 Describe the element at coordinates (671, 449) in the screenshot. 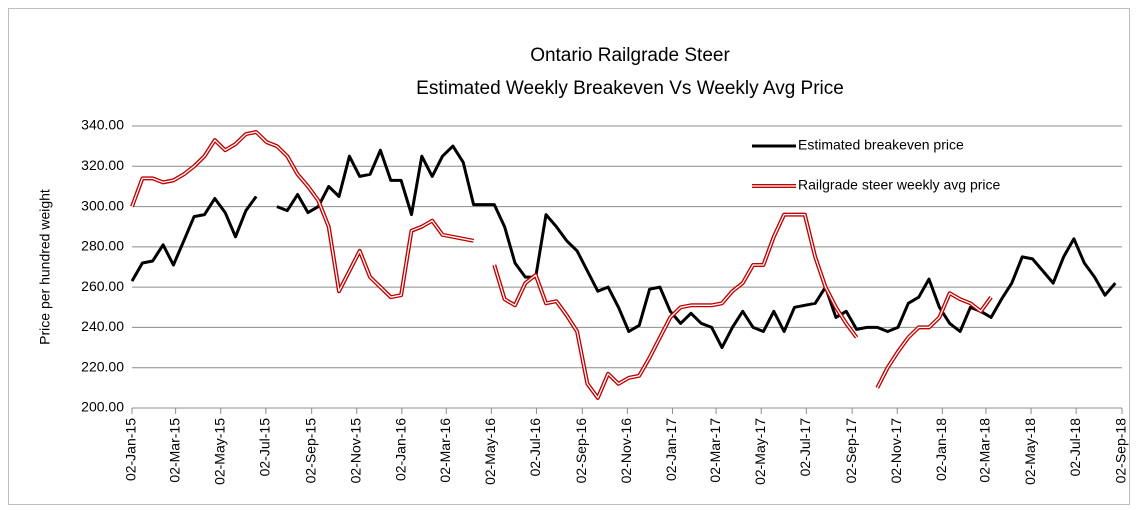

I see `x-tick-label: 02-Jan-17` at that location.